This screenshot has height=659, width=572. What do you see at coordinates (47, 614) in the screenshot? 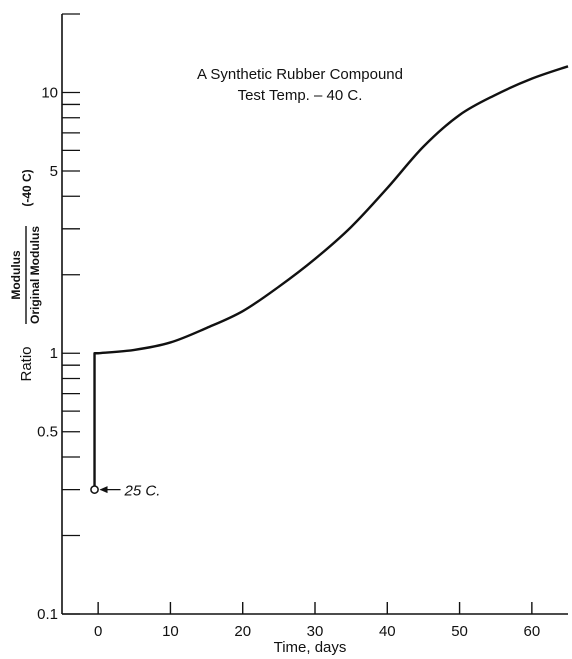
I see `y-tick-label: 0.1` at bounding box center [47, 614].